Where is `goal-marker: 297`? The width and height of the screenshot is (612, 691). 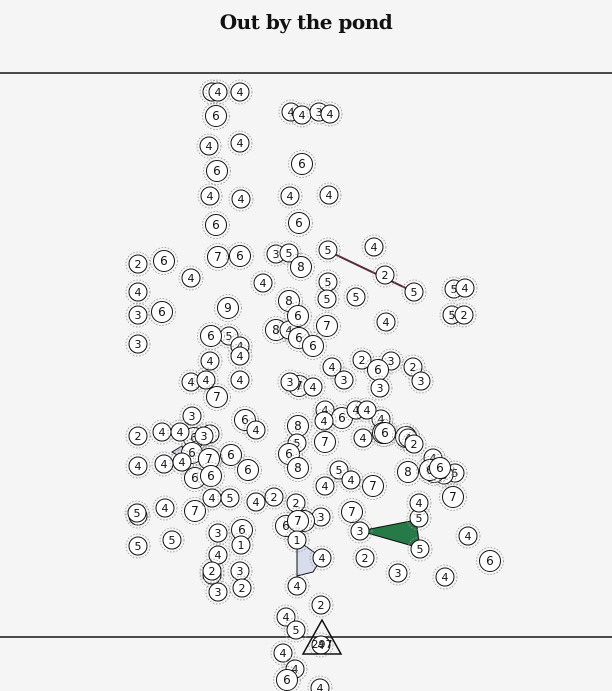 goal-marker: 297 is located at coordinates (322, 636).